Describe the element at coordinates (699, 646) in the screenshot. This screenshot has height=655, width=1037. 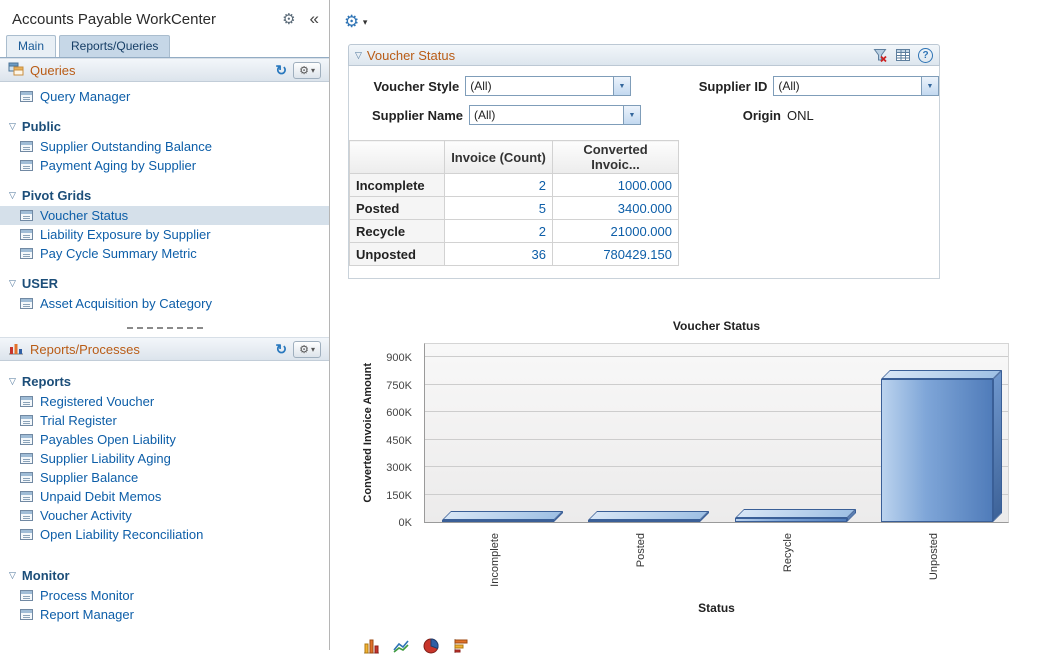
I see `chart-type-selector` at that location.